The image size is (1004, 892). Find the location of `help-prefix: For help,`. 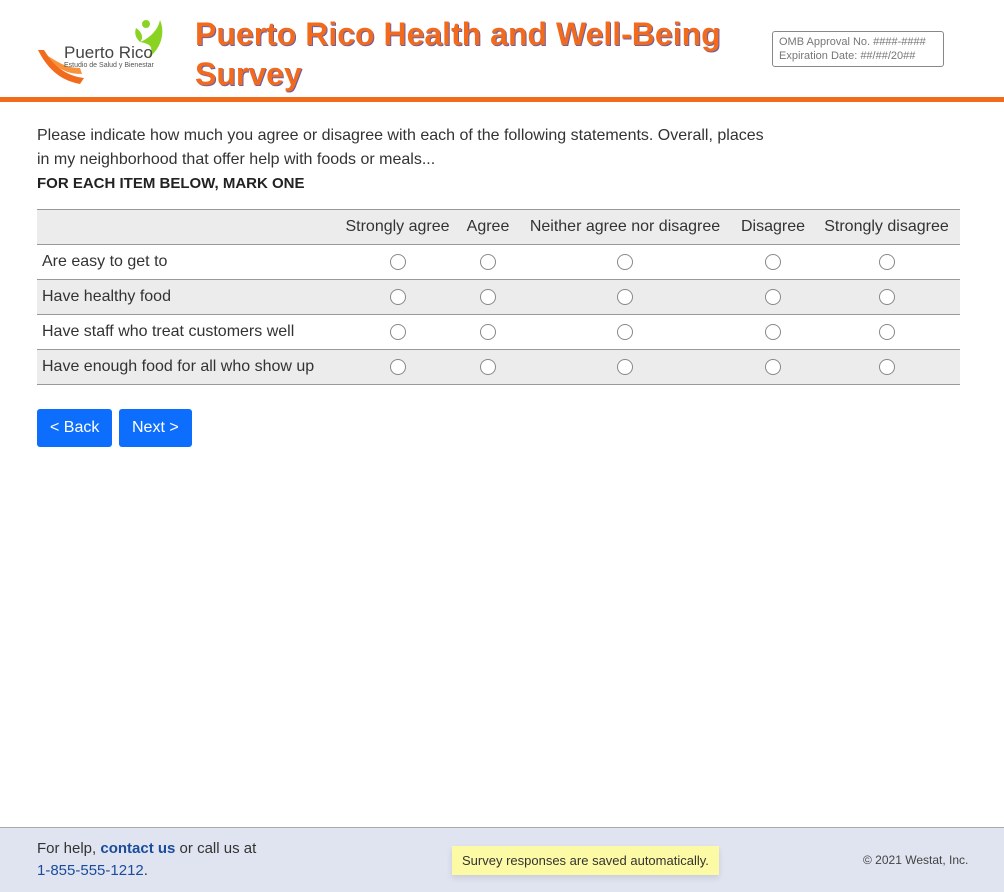

help-prefix: For help, is located at coordinates (69, 848).